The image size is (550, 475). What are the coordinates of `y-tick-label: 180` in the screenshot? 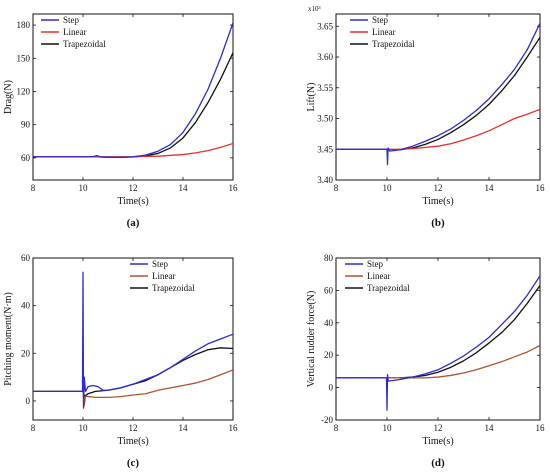 It's located at (24, 25).